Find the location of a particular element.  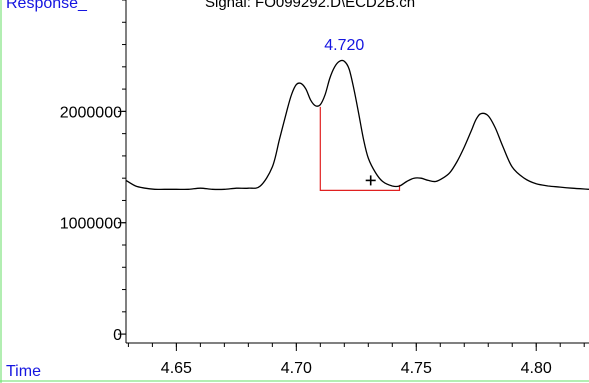

peak-label: 4.720 is located at coordinates (344, 45).